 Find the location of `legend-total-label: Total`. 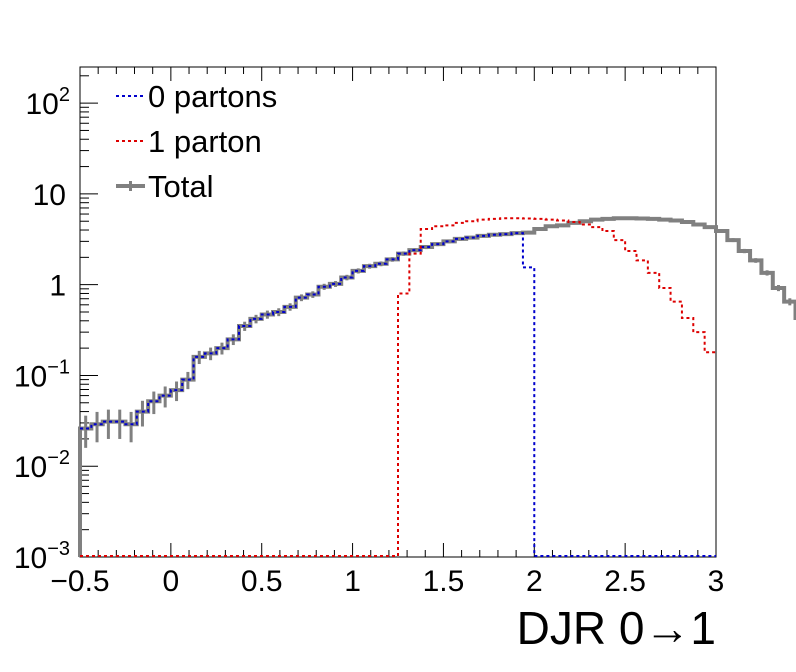

legend-total-label: Total is located at coordinates (180, 186).